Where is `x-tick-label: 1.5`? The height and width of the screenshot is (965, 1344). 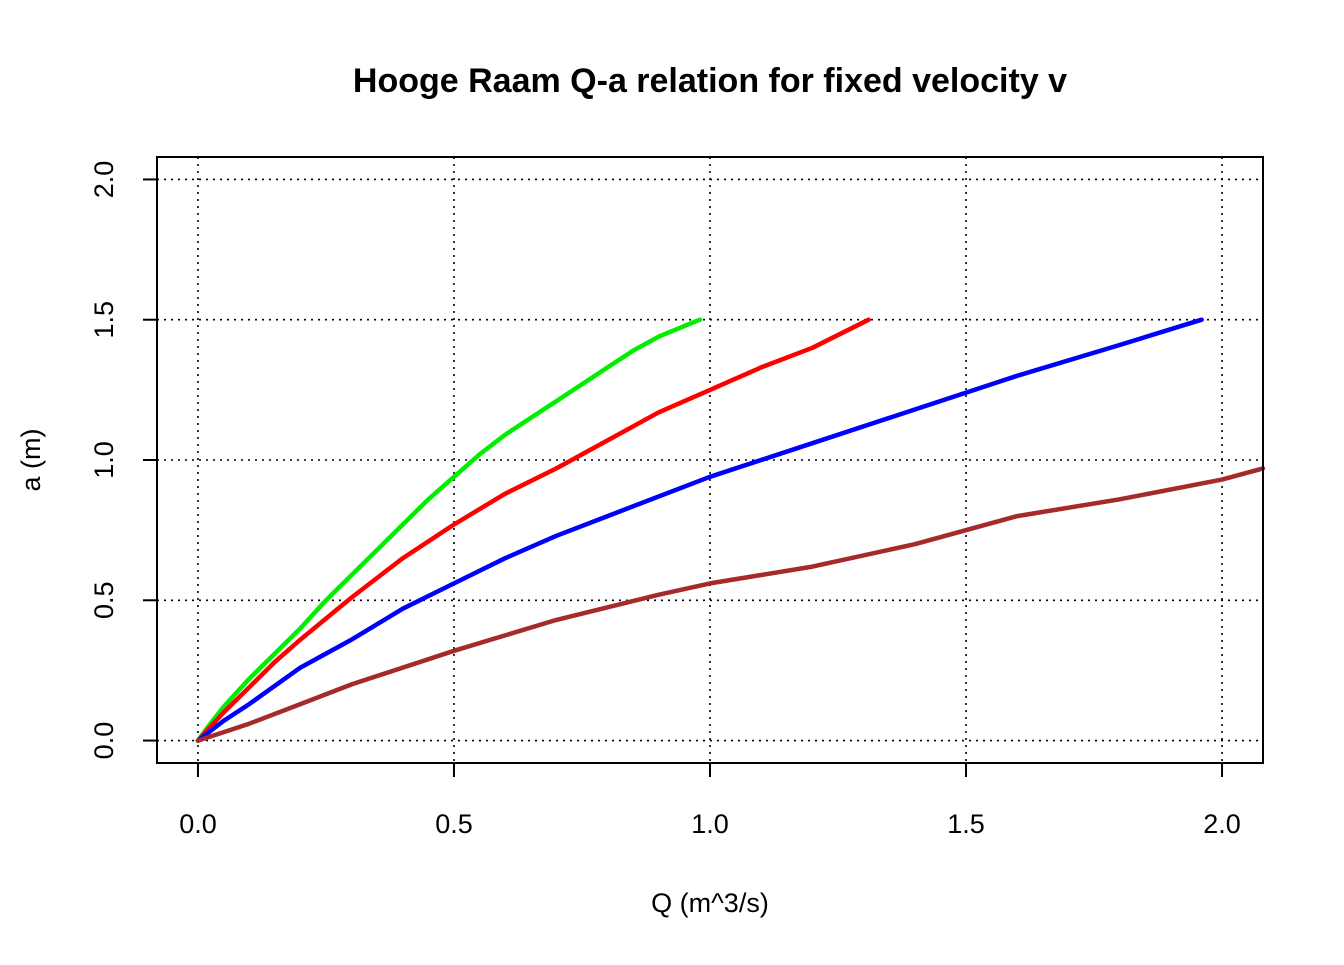
x-tick-label: 1.5 is located at coordinates (966, 824).